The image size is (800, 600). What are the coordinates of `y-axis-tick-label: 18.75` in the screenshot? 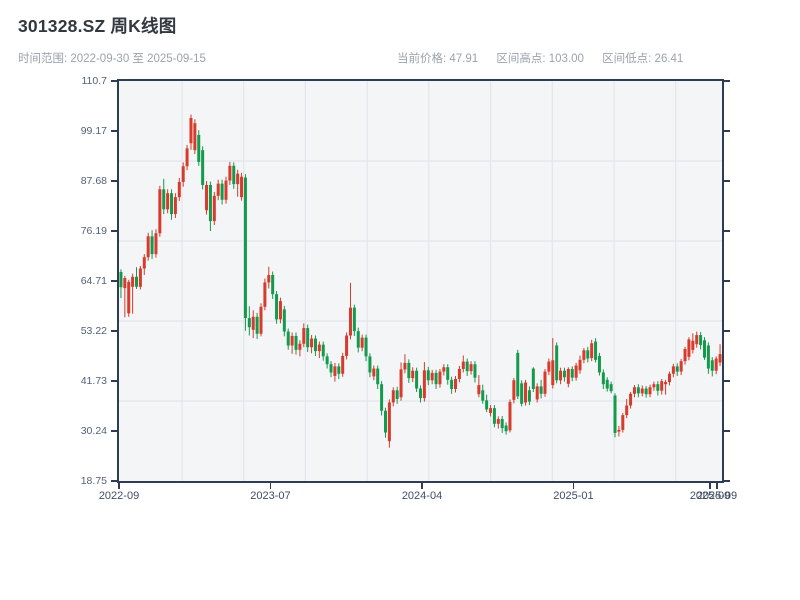 It's located at (93, 481).